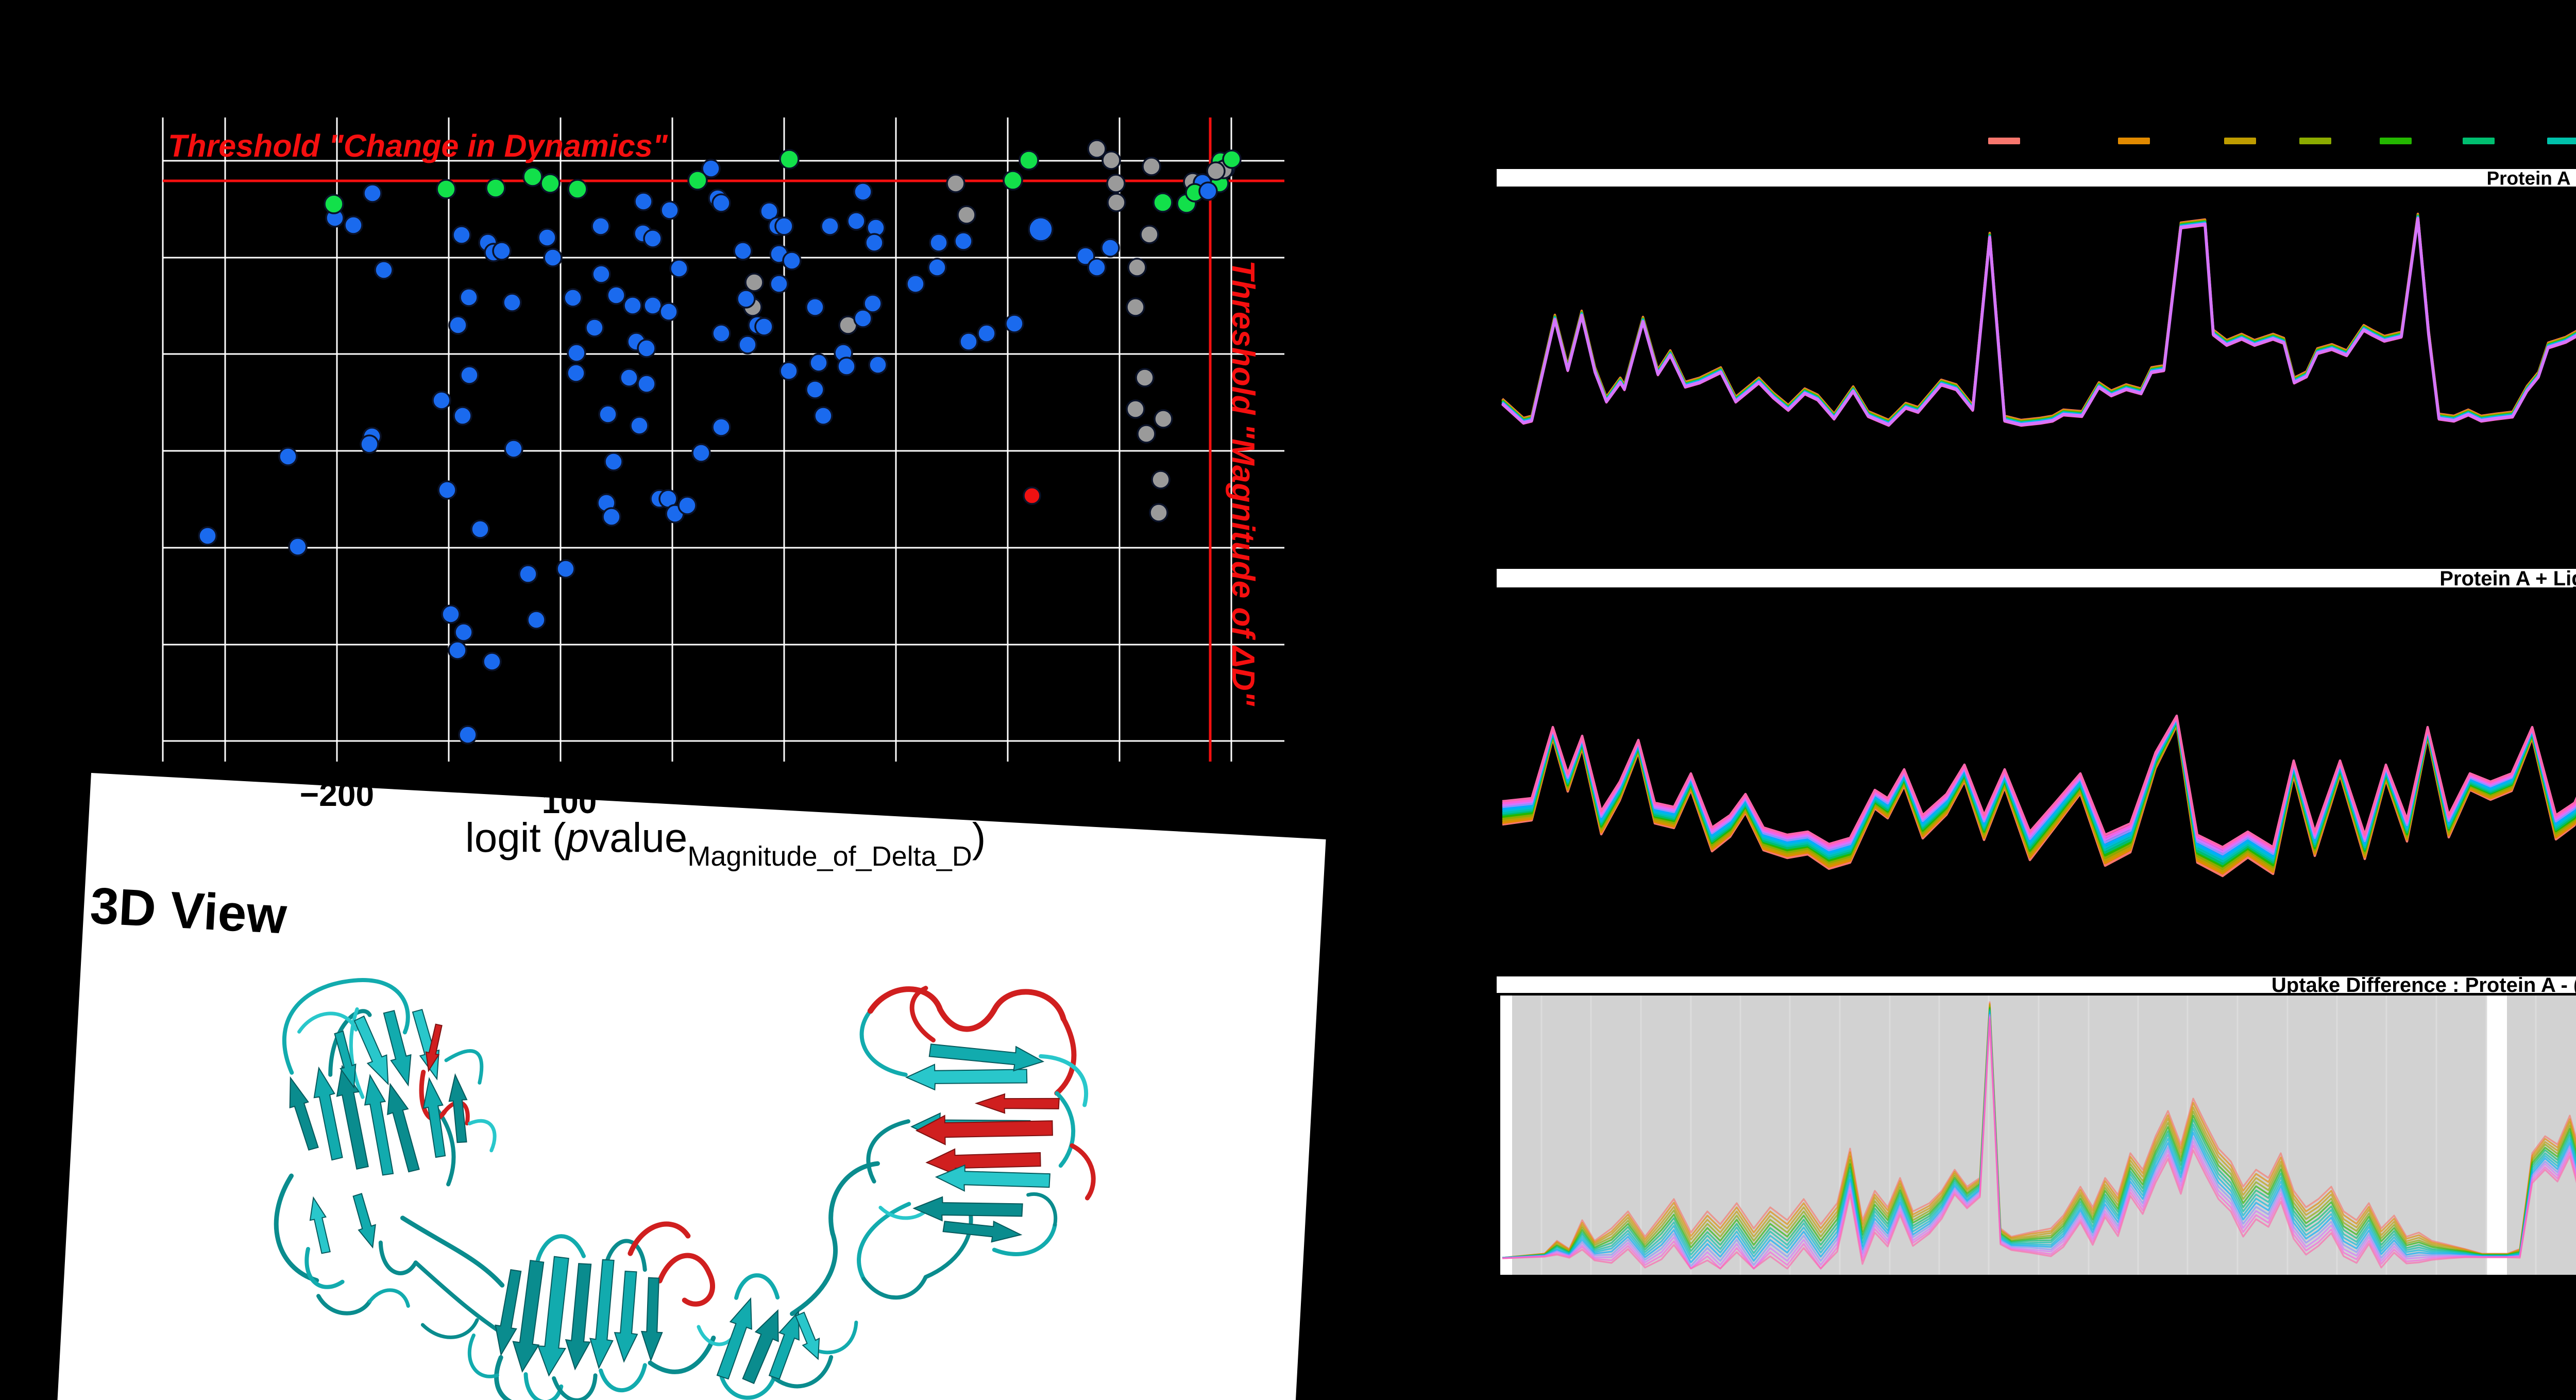 The image size is (2576, 1400). I want to click on svg-text: Threshold "Magnitude of ΔD", so click(1243, 483).